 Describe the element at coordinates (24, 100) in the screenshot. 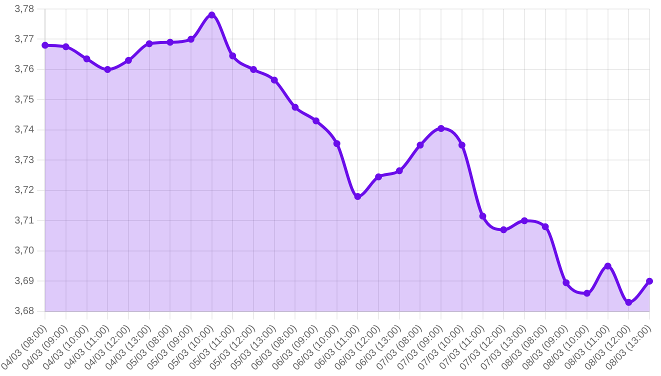

I see `y-tick-label: 3,75` at that location.